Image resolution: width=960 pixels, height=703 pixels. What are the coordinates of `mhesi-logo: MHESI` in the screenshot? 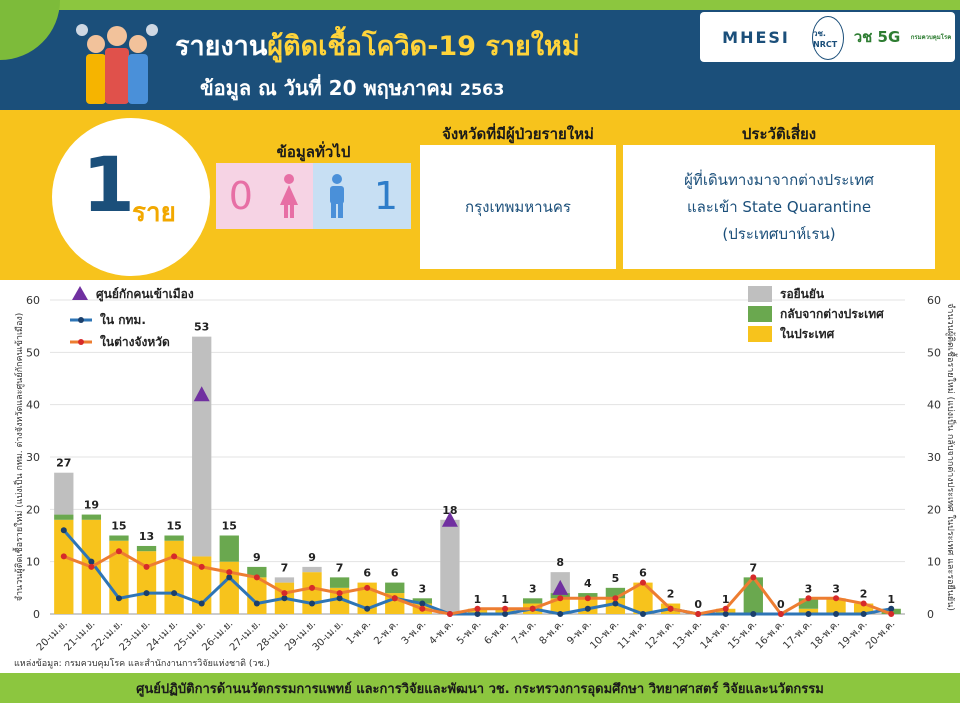 It's located at (756, 37).